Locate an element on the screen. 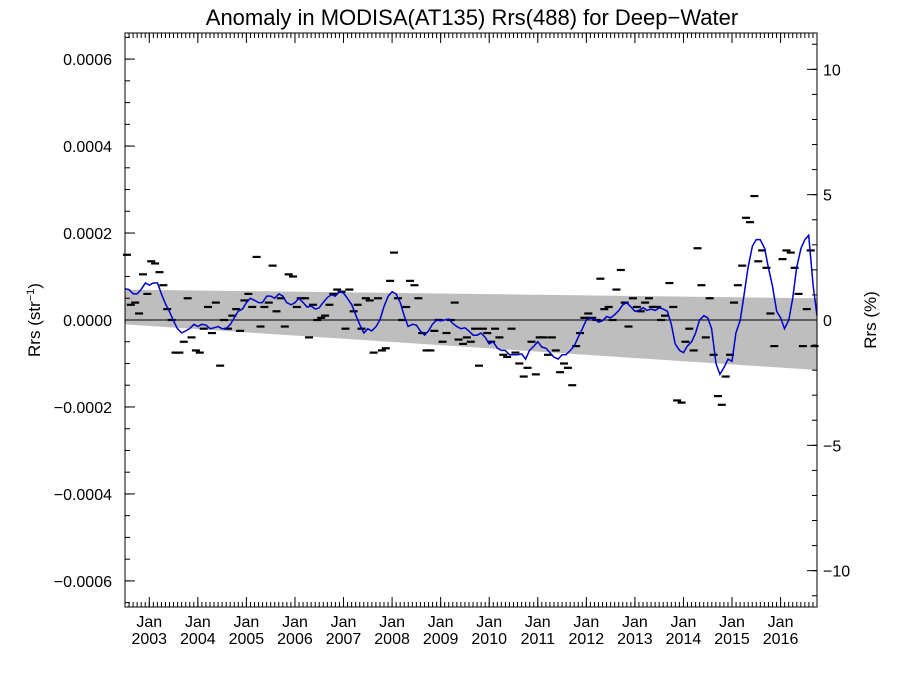  x-tick-year: 2006 is located at coordinates (295, 639).